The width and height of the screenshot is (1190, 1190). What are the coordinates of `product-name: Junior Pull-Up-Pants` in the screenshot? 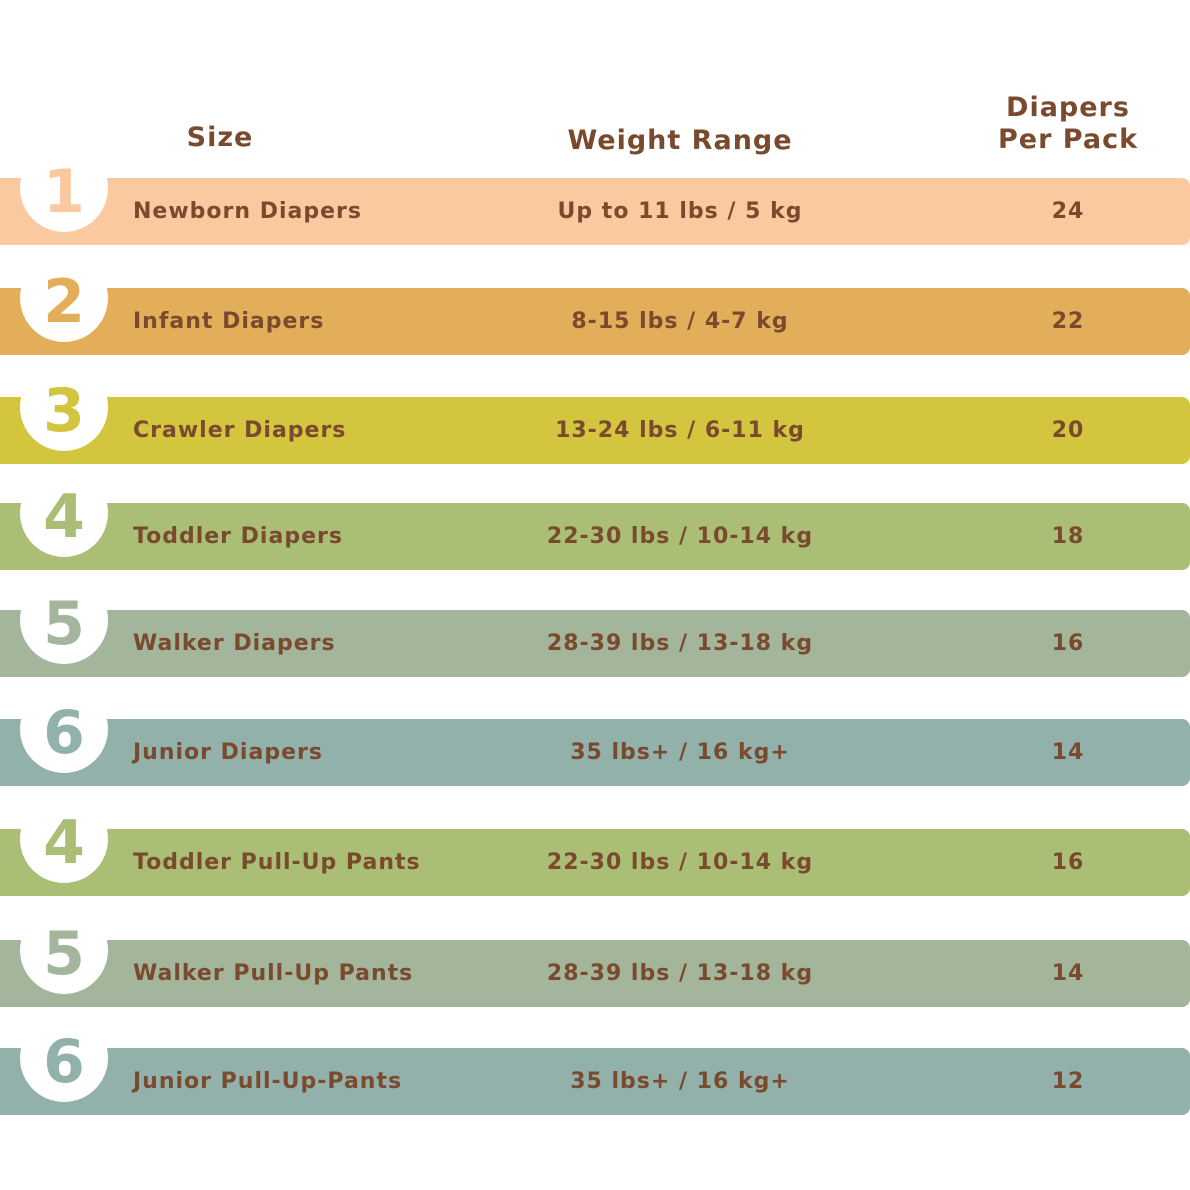 It's located at (268, 1081).